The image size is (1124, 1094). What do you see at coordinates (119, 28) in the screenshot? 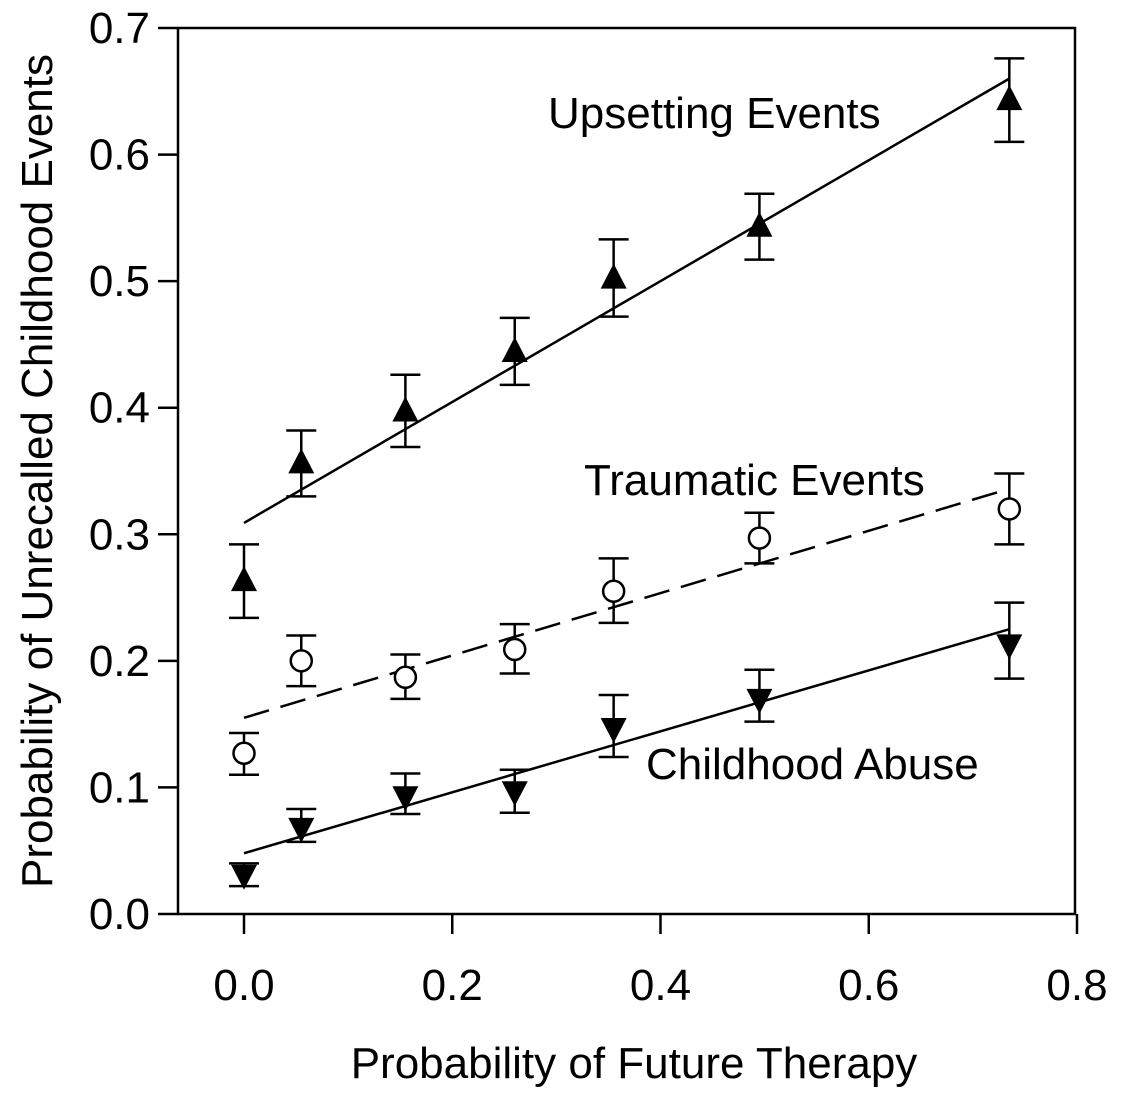
I see `y-tick-label: 0.7` at bounding box center [119, 28].